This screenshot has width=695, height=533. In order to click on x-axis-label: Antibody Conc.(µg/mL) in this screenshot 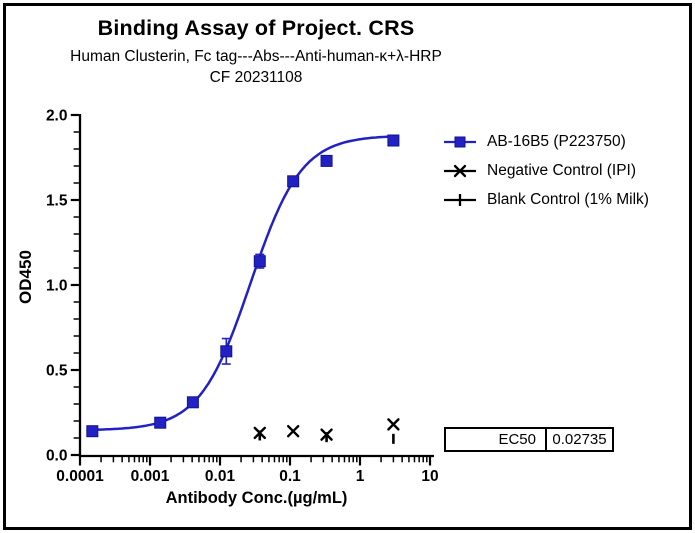, I will do `click(256, 498)`.